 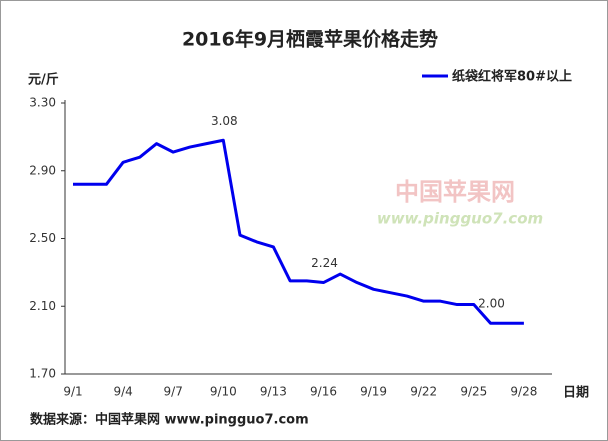 I want to click on x-tick-label: 9/28, so click(x=523, y=392).